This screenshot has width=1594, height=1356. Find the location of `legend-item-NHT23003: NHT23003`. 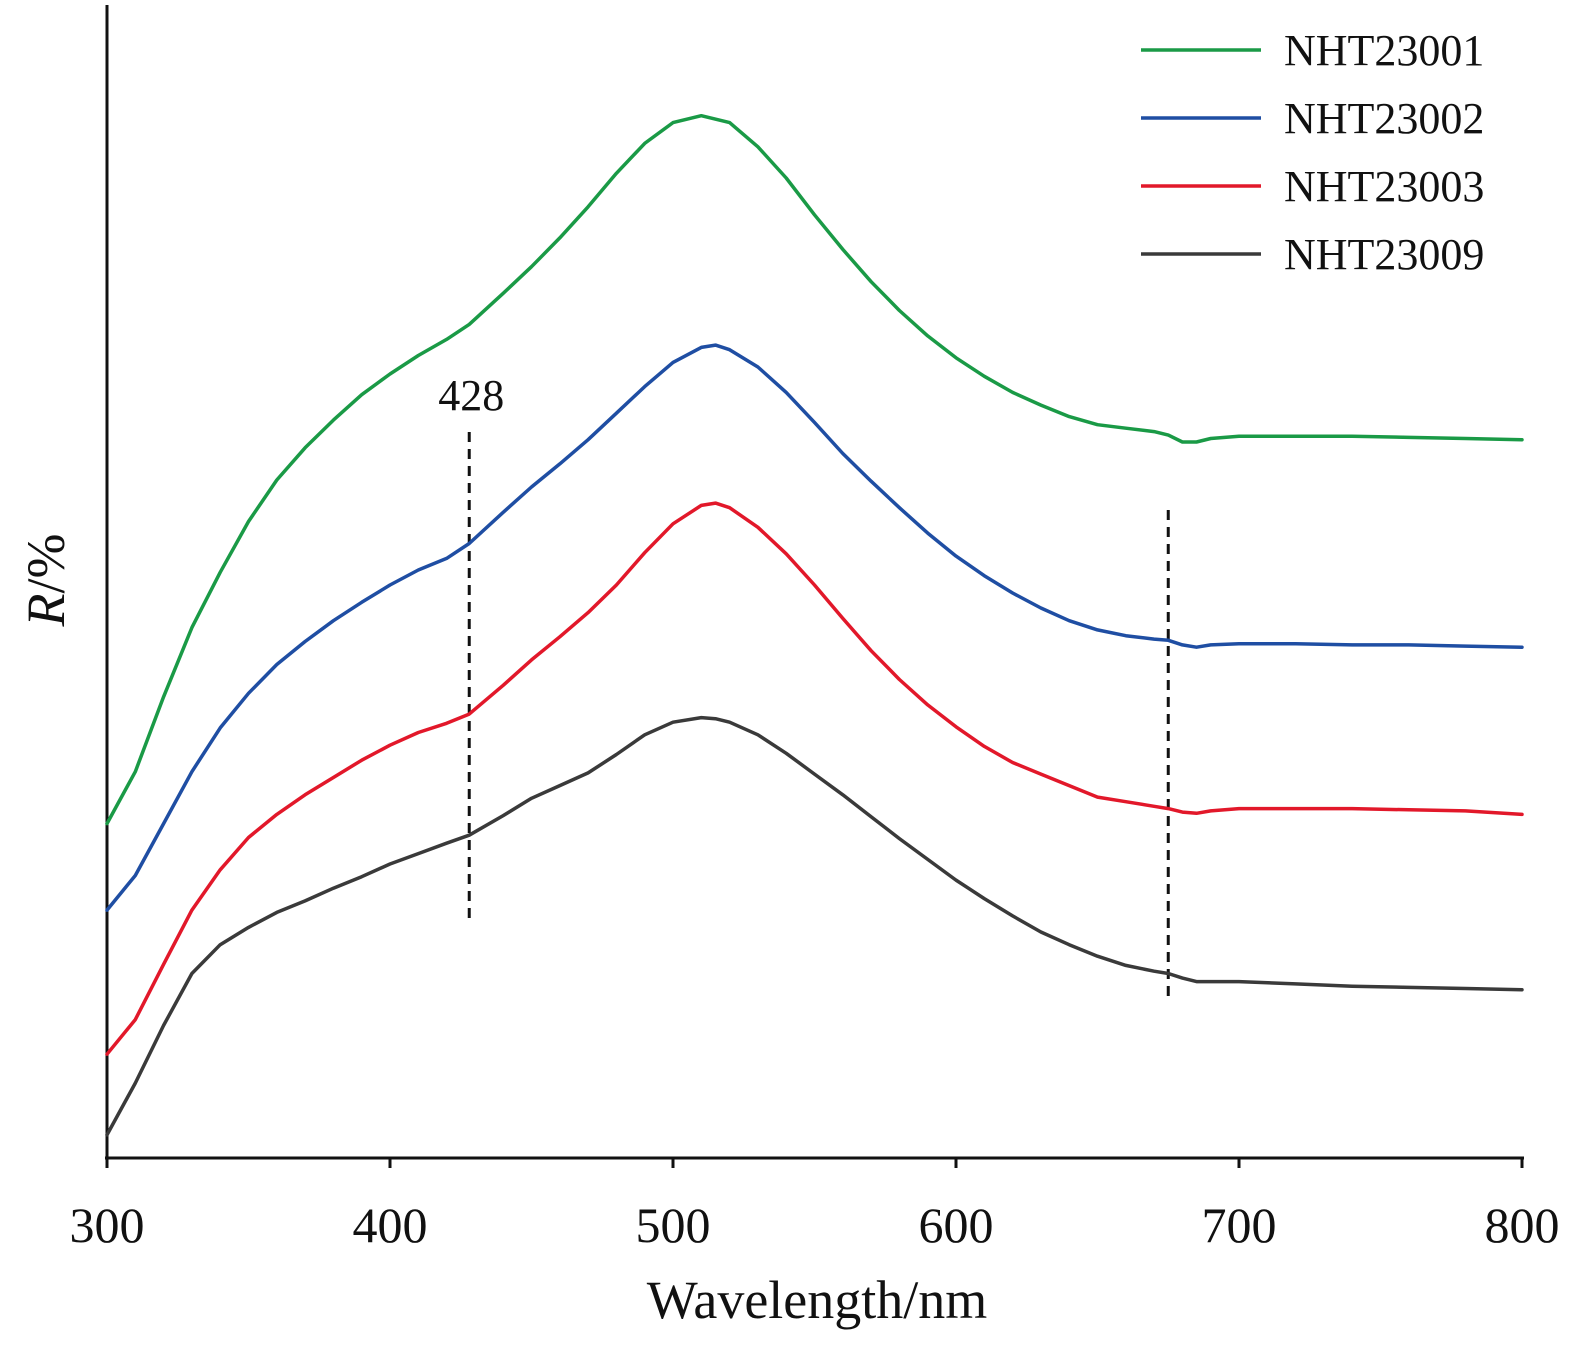

legend-item-NHT23003: NHT23003 is located at coordinates (1312, 186).